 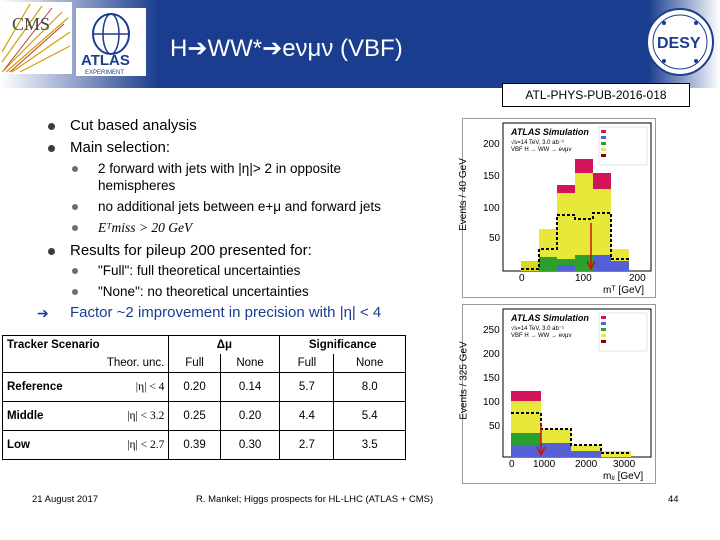 What do you see at coordinates (491, 176) in the screenshot?
I see `plot-mt-ytick: 150` at bounding box center [491, 176].